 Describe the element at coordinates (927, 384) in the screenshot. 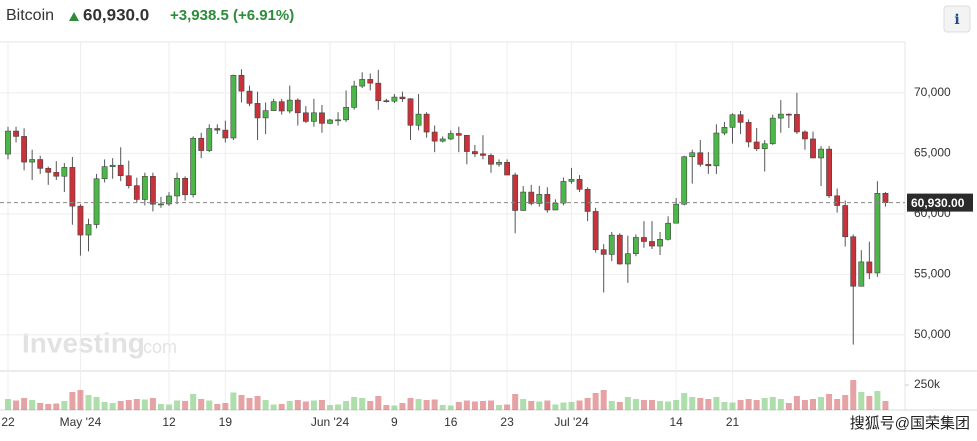

I see `volume-tick-label: 250k` at that location.